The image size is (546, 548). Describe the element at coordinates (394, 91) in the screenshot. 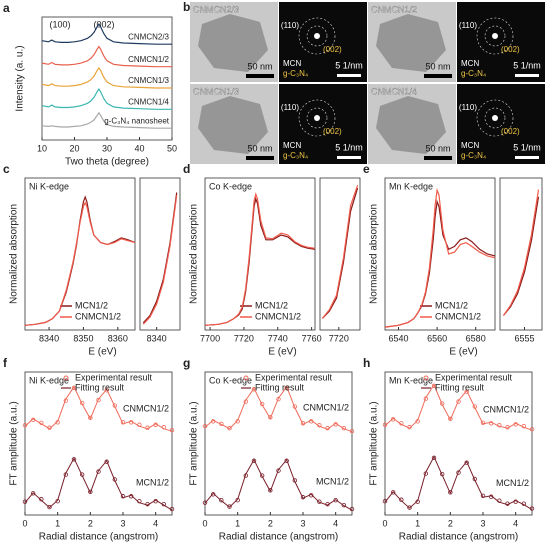

I see `sample-name: CNMCN1/4` at that location.